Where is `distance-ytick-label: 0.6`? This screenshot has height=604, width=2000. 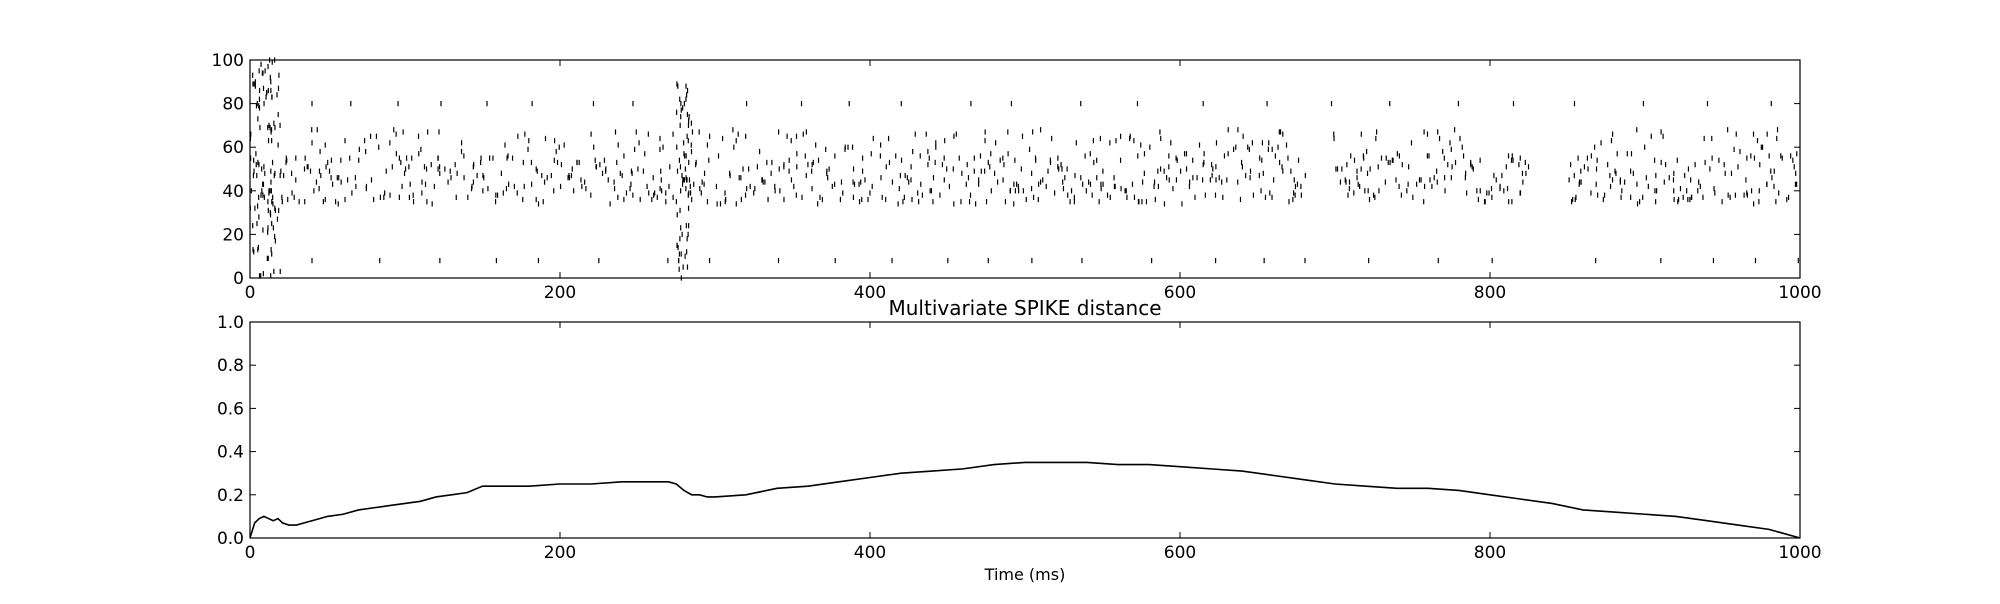 distance-ytick-label: 0.6 is located at coordinates (230, 409).